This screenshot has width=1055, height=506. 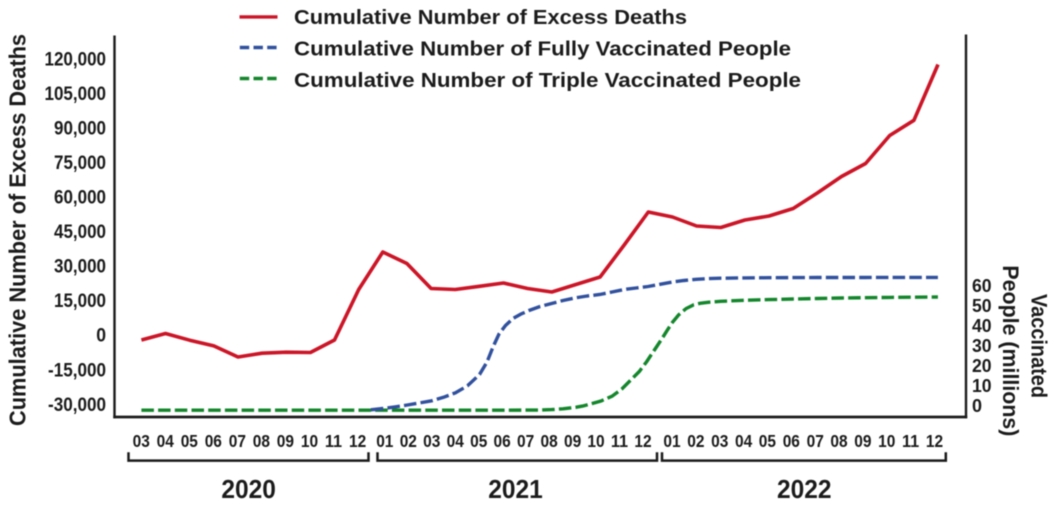 What do you see at coordinates (80, 198) in the screenshot?
I see `svg-text: 60,000` at bounding box center [80, 198].